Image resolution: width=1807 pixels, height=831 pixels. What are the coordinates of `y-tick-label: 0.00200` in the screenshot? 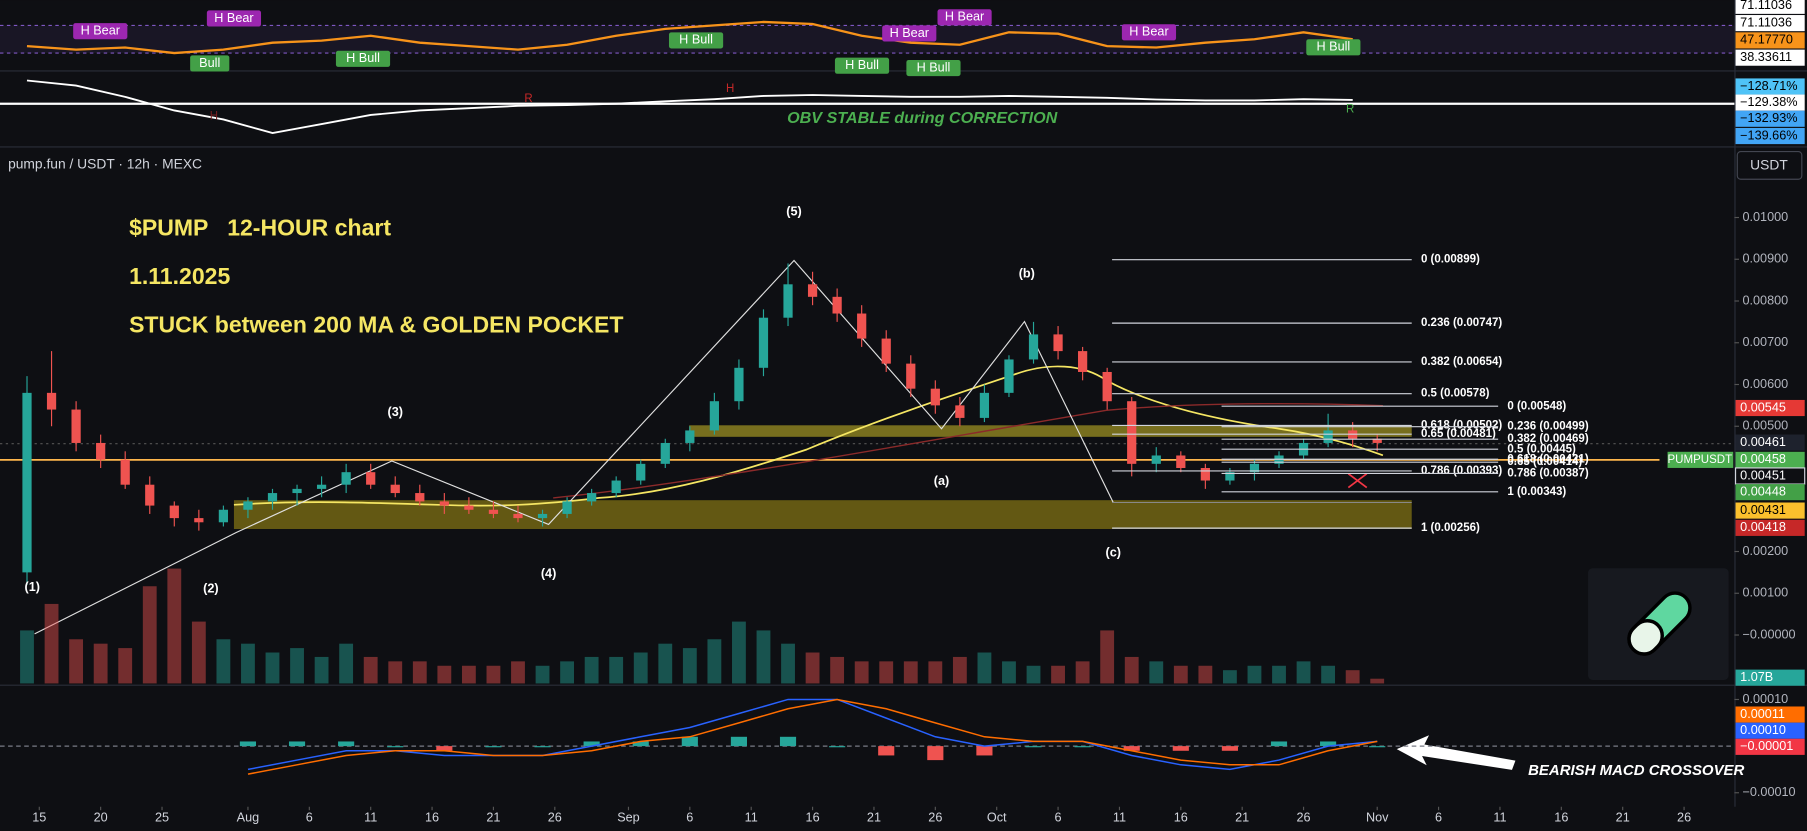 It's located at (1765, 551).